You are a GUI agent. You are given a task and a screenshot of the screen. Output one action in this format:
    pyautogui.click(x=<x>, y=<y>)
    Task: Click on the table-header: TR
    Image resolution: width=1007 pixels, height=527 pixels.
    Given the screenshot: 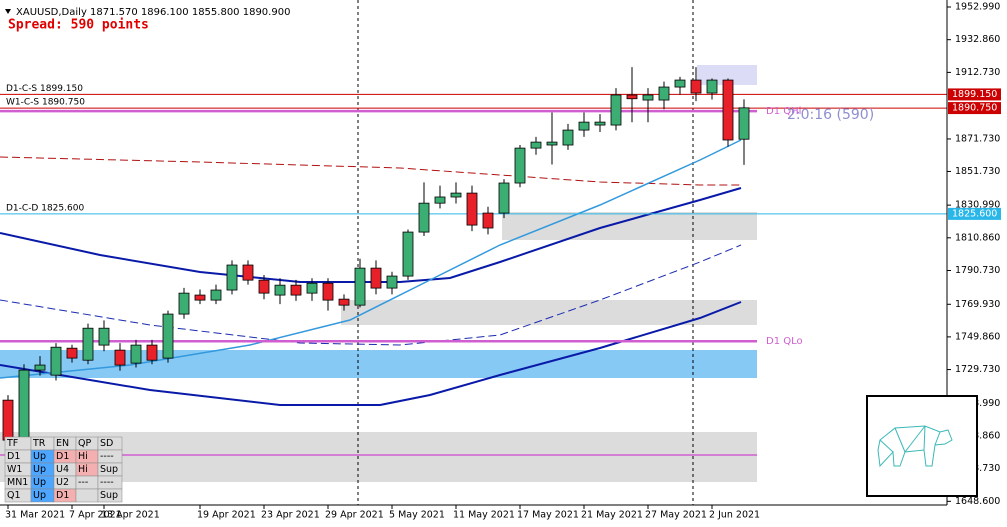 What is the action you would take?
    pyautogui.click(x=39, y=443)
    